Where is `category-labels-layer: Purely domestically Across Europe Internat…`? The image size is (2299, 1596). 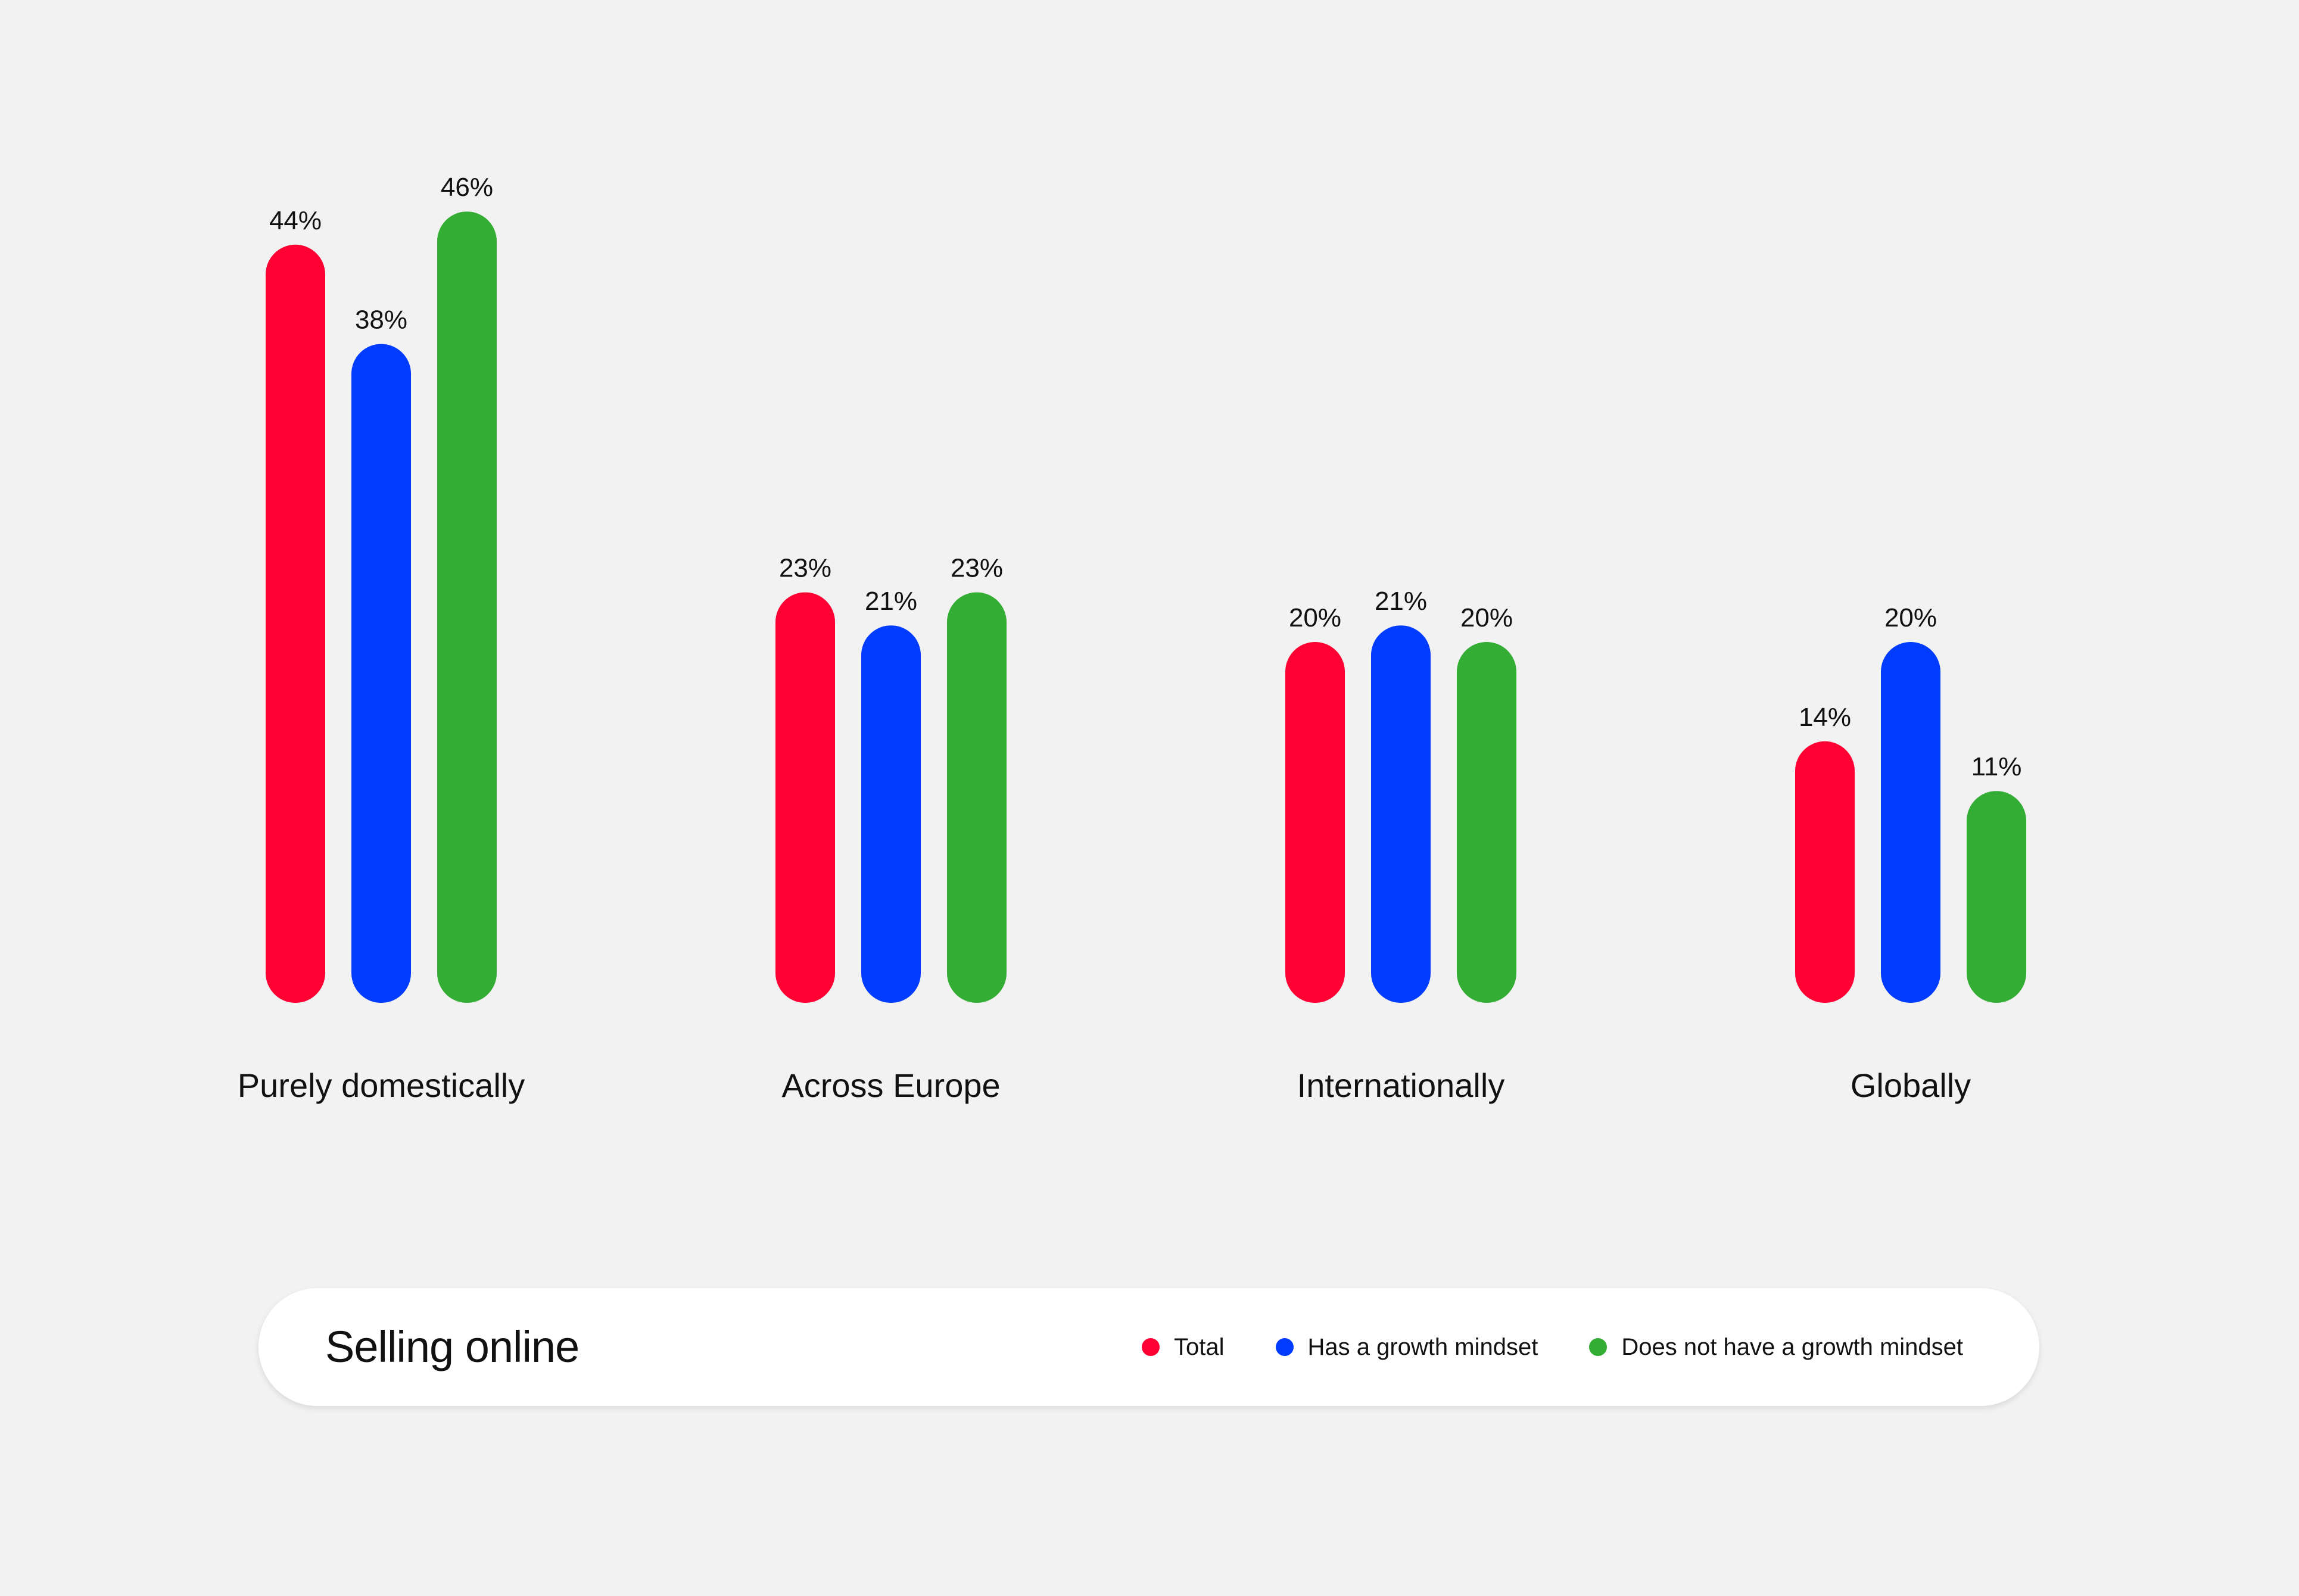
category-labels-layer: Purely domestically Across Europe Internat… is located at coordinates (1104, 1085).